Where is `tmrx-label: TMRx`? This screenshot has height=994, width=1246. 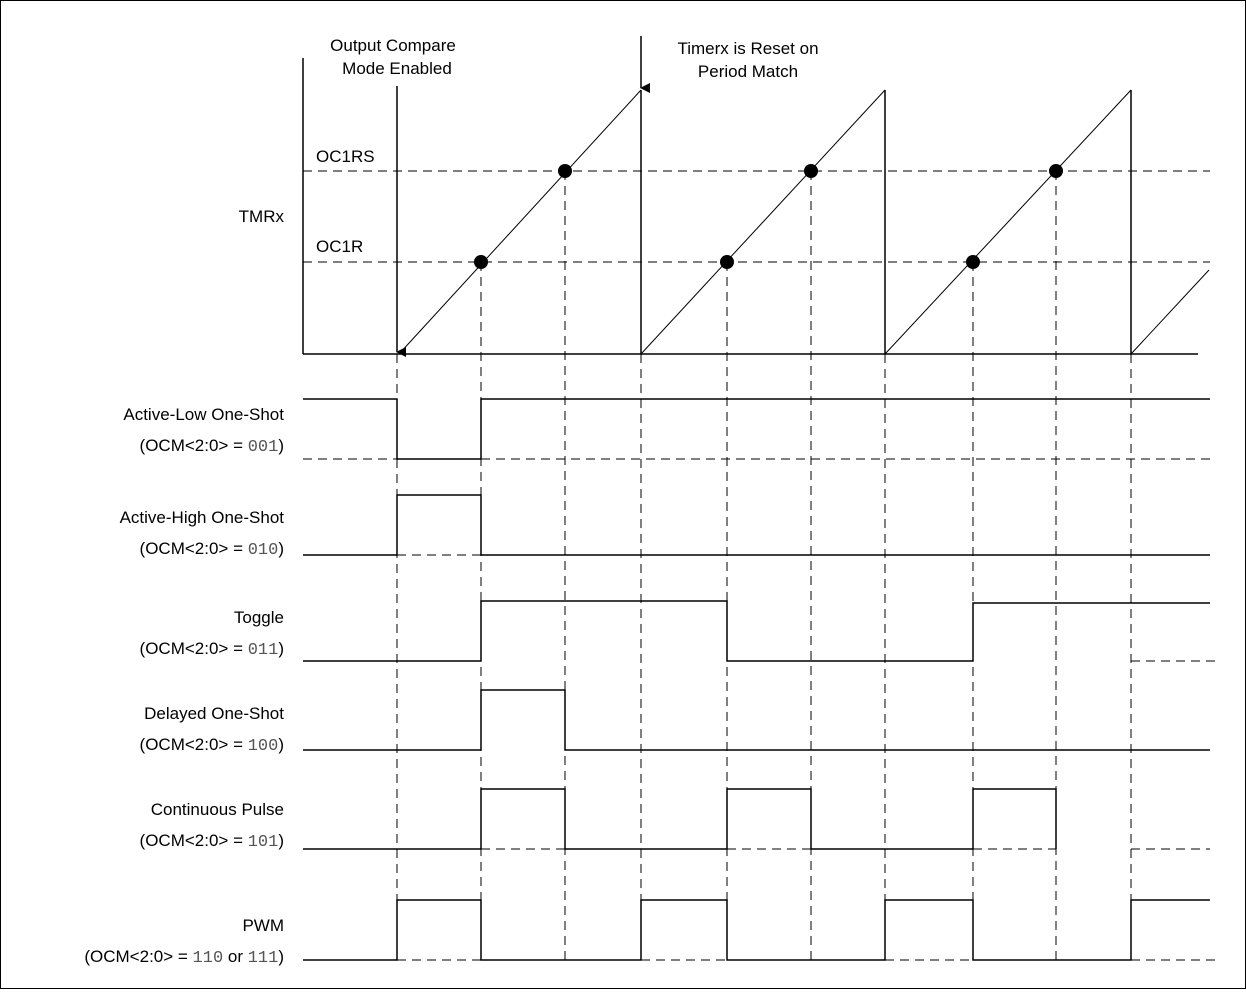 tmrx-label: TMRx is located at coordinates (262, 216).